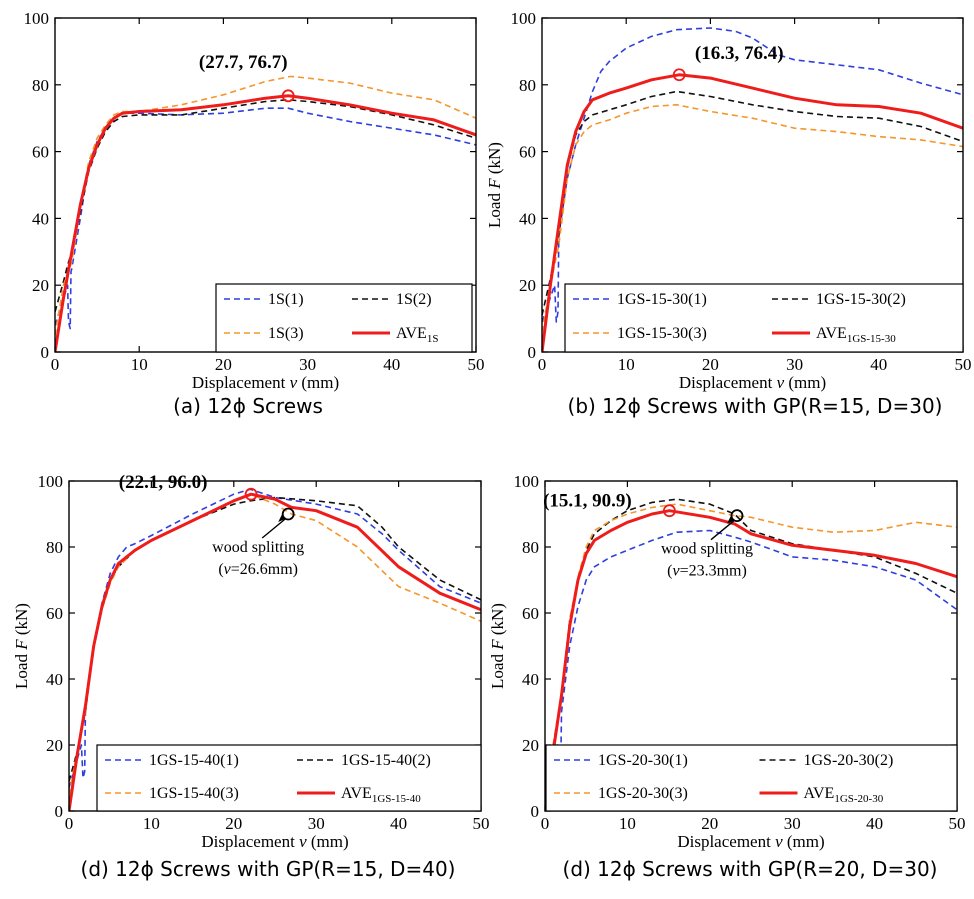 This screenshot has height=899, width=974. I want to click on legend-entry: AVE1GS-15-30, so click(856, 335).